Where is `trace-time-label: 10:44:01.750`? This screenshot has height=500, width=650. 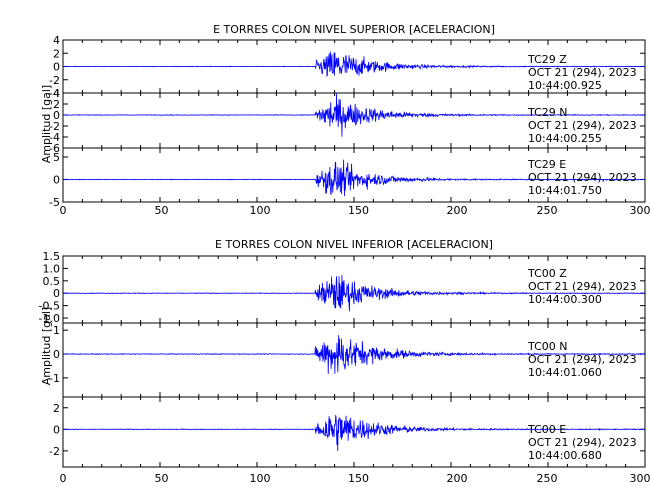 trace-time-label: 10:44:01.750 is located at coordinates (565, 190).